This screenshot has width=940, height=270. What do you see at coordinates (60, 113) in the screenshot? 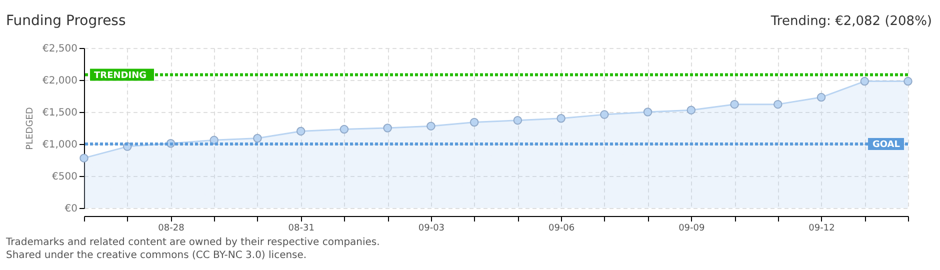
I see `y-tick-label: €1,500` at bounding box center [60, 113].